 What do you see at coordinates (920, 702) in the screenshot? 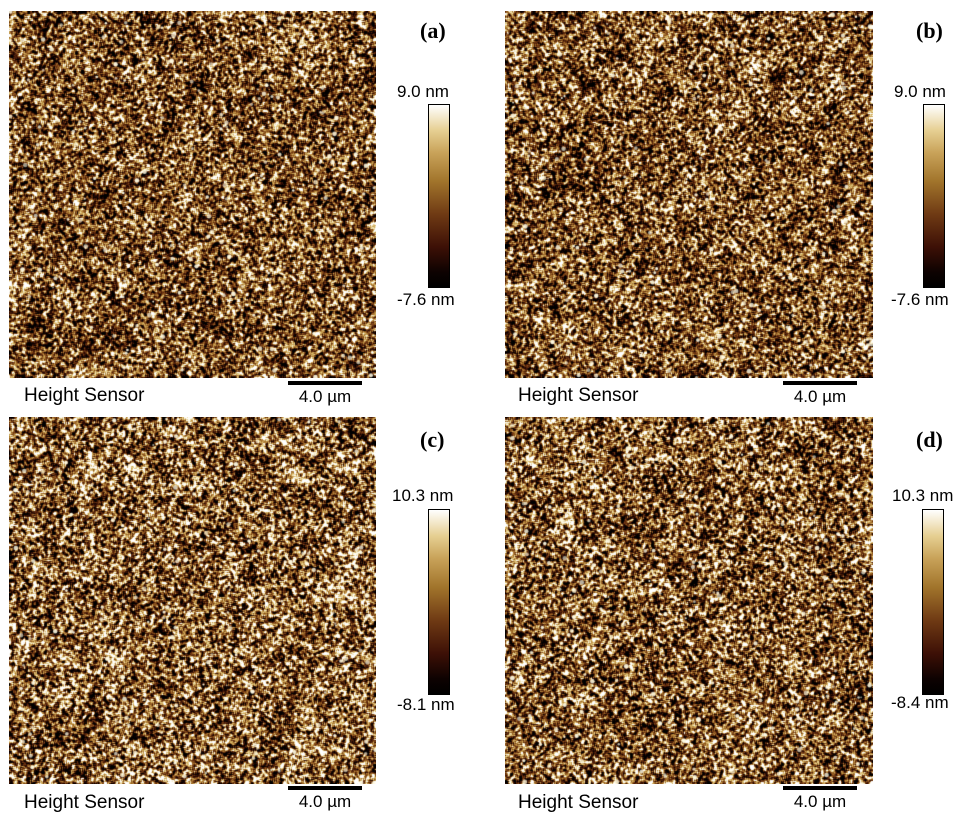
I see `colorbar-min-label: -8.4 nm` at bounding box center [920, 702].